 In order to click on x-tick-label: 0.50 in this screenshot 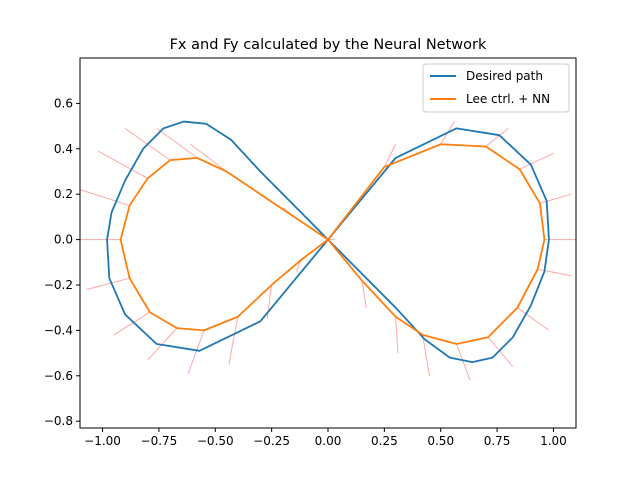, I will do `click(440, 441)`.